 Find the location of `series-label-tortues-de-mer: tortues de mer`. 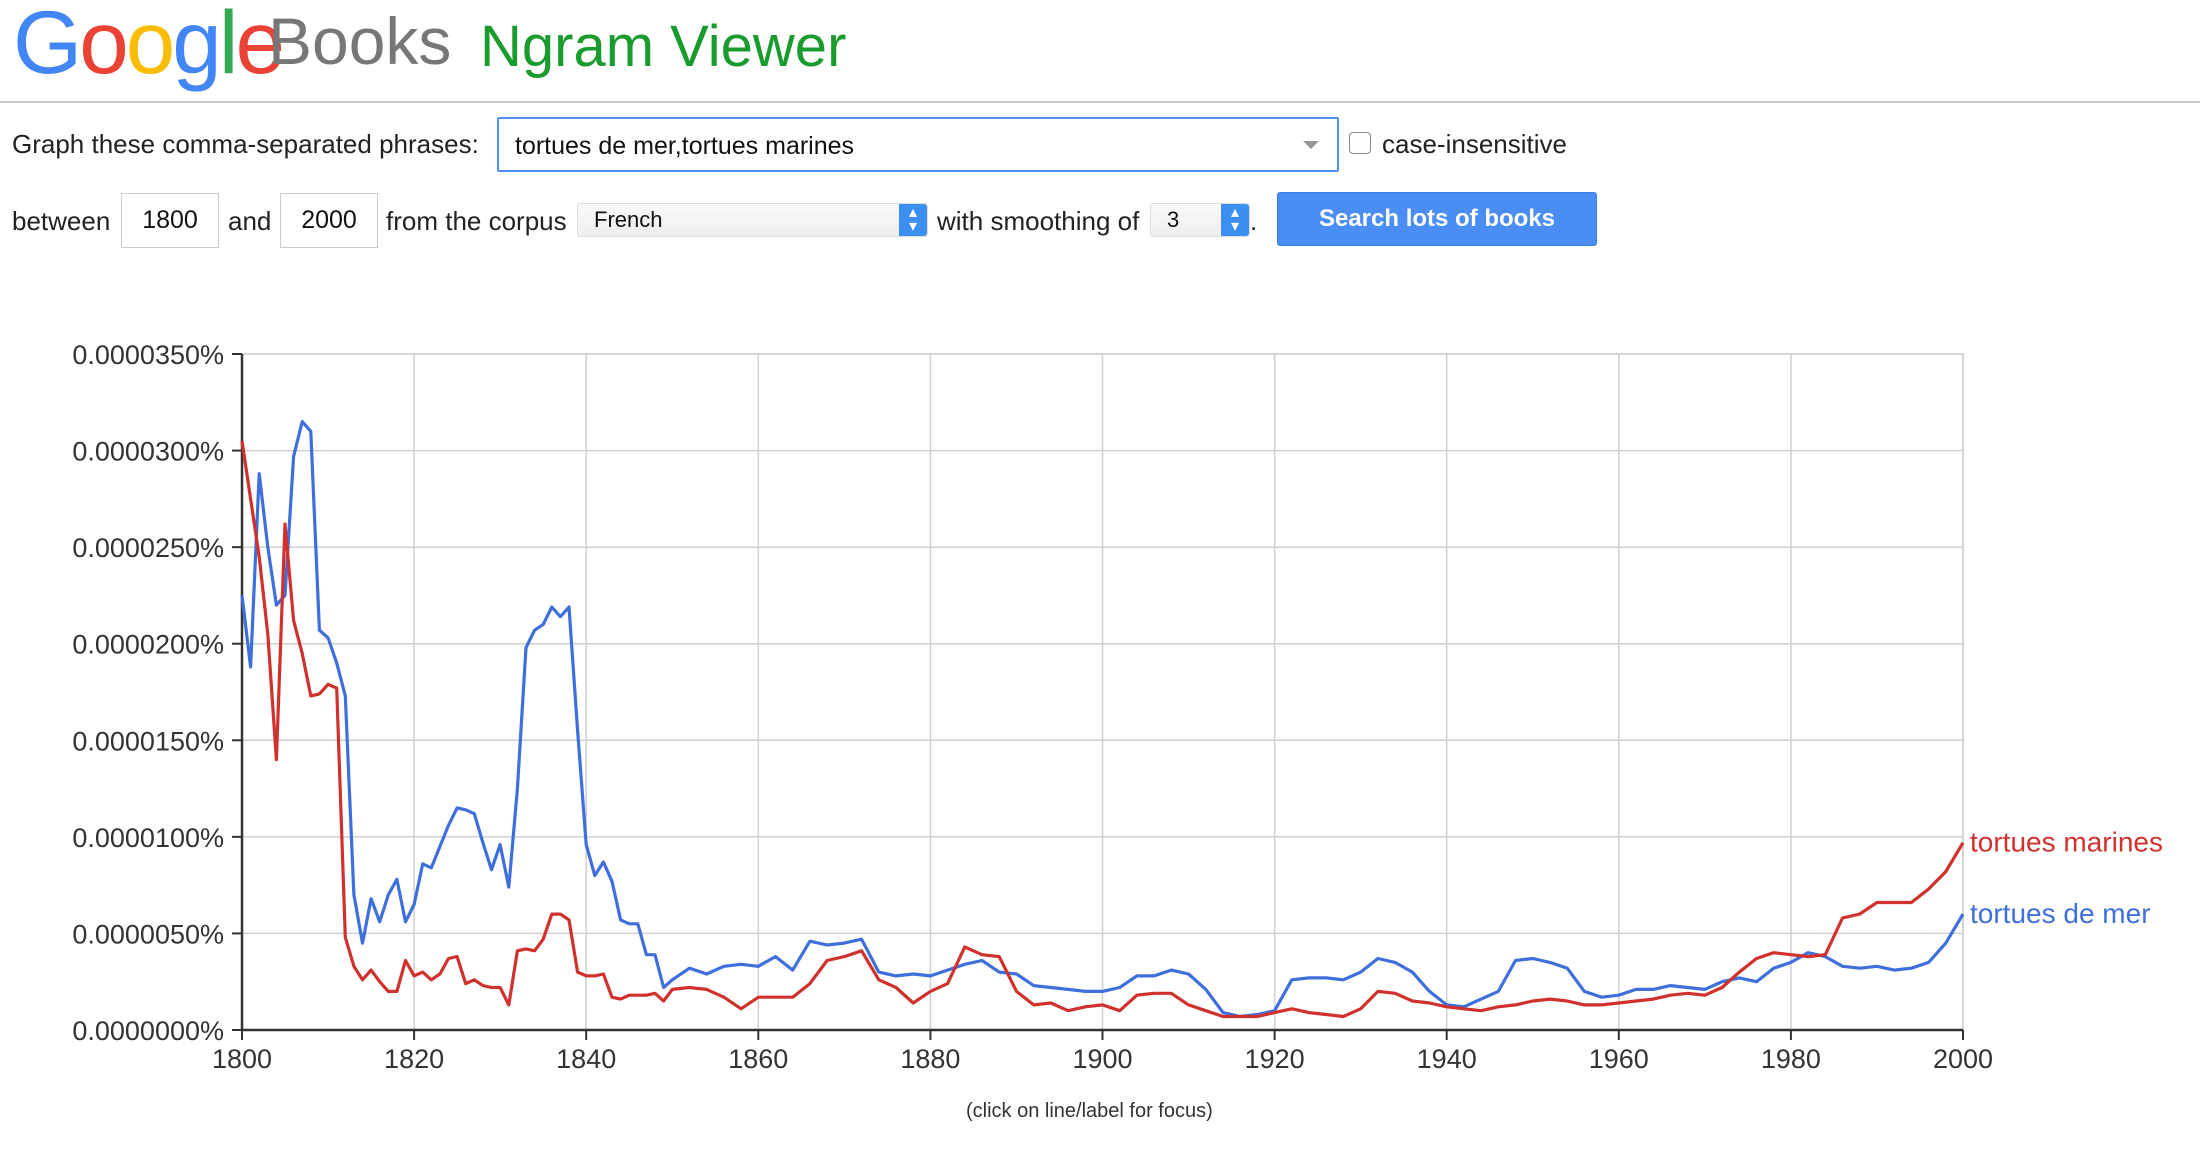

series-label-tortues-de-mer: tortues de mer is located at coordinates (2060, 913).